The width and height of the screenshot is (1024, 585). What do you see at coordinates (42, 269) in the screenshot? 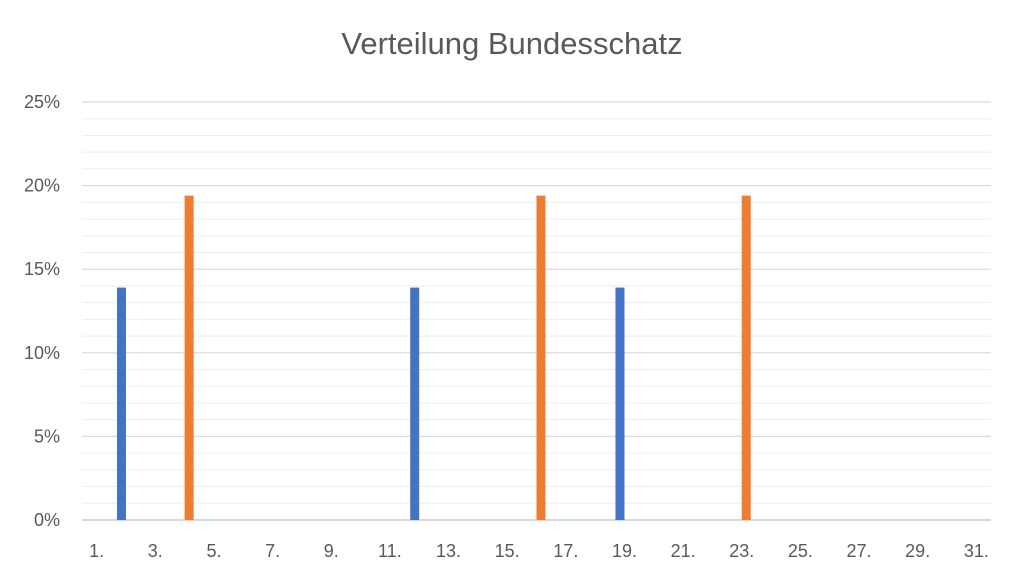
I see `y-tick-label: 15%` at bounding box center [42, 269].